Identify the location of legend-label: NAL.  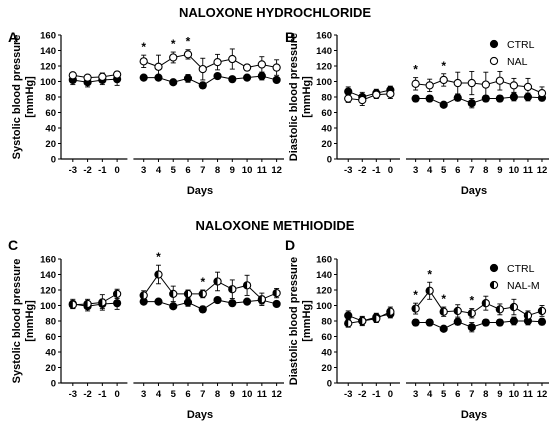
(517, 62).